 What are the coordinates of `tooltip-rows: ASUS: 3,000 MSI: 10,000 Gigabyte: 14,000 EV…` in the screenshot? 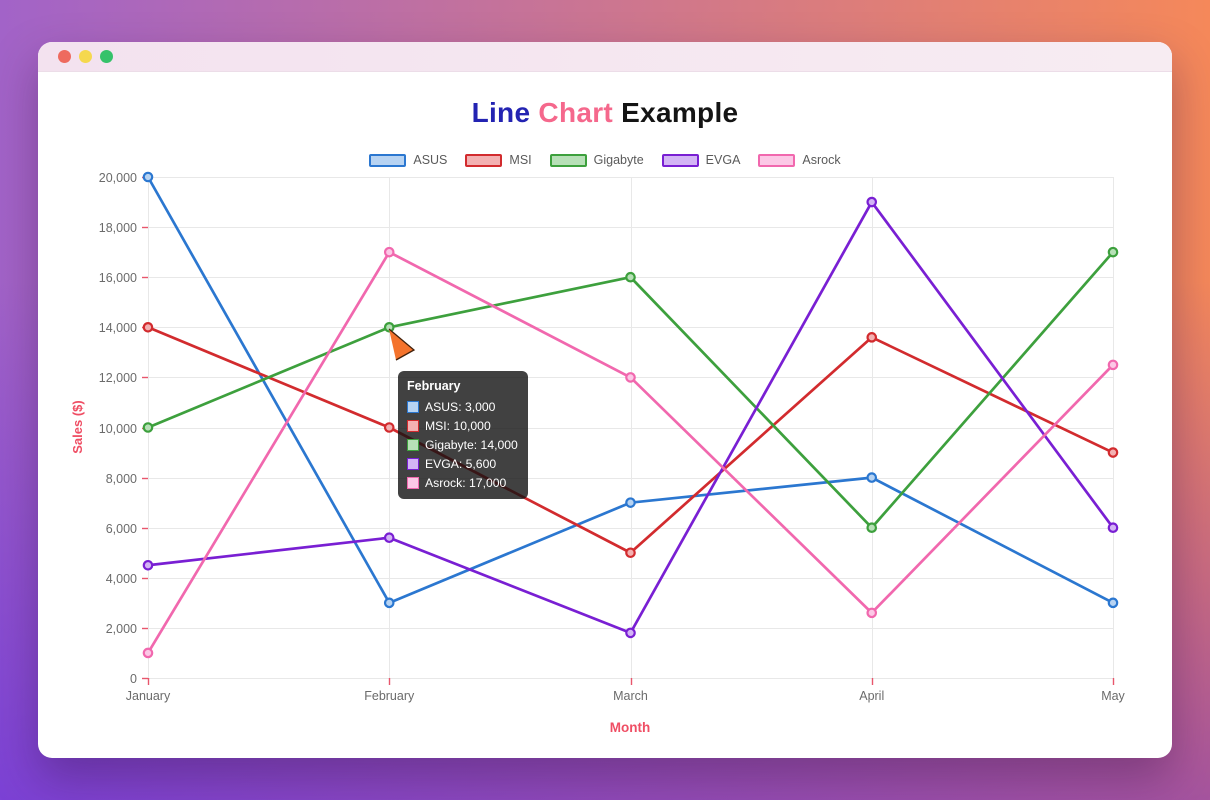 It's located at (462, 445).